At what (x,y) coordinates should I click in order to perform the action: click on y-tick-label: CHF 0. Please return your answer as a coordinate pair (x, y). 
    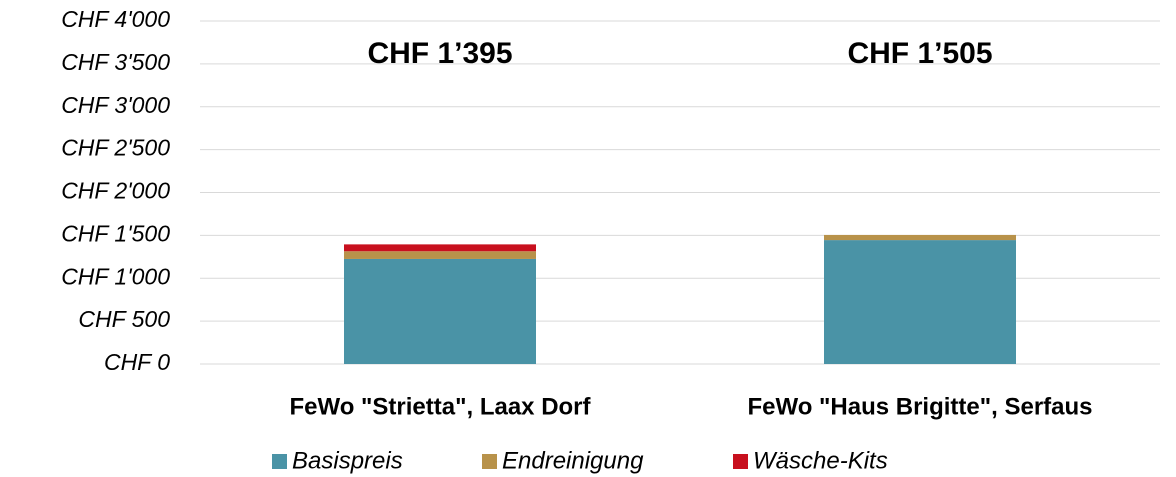
    Looking at the image, I should click on (137, 362).